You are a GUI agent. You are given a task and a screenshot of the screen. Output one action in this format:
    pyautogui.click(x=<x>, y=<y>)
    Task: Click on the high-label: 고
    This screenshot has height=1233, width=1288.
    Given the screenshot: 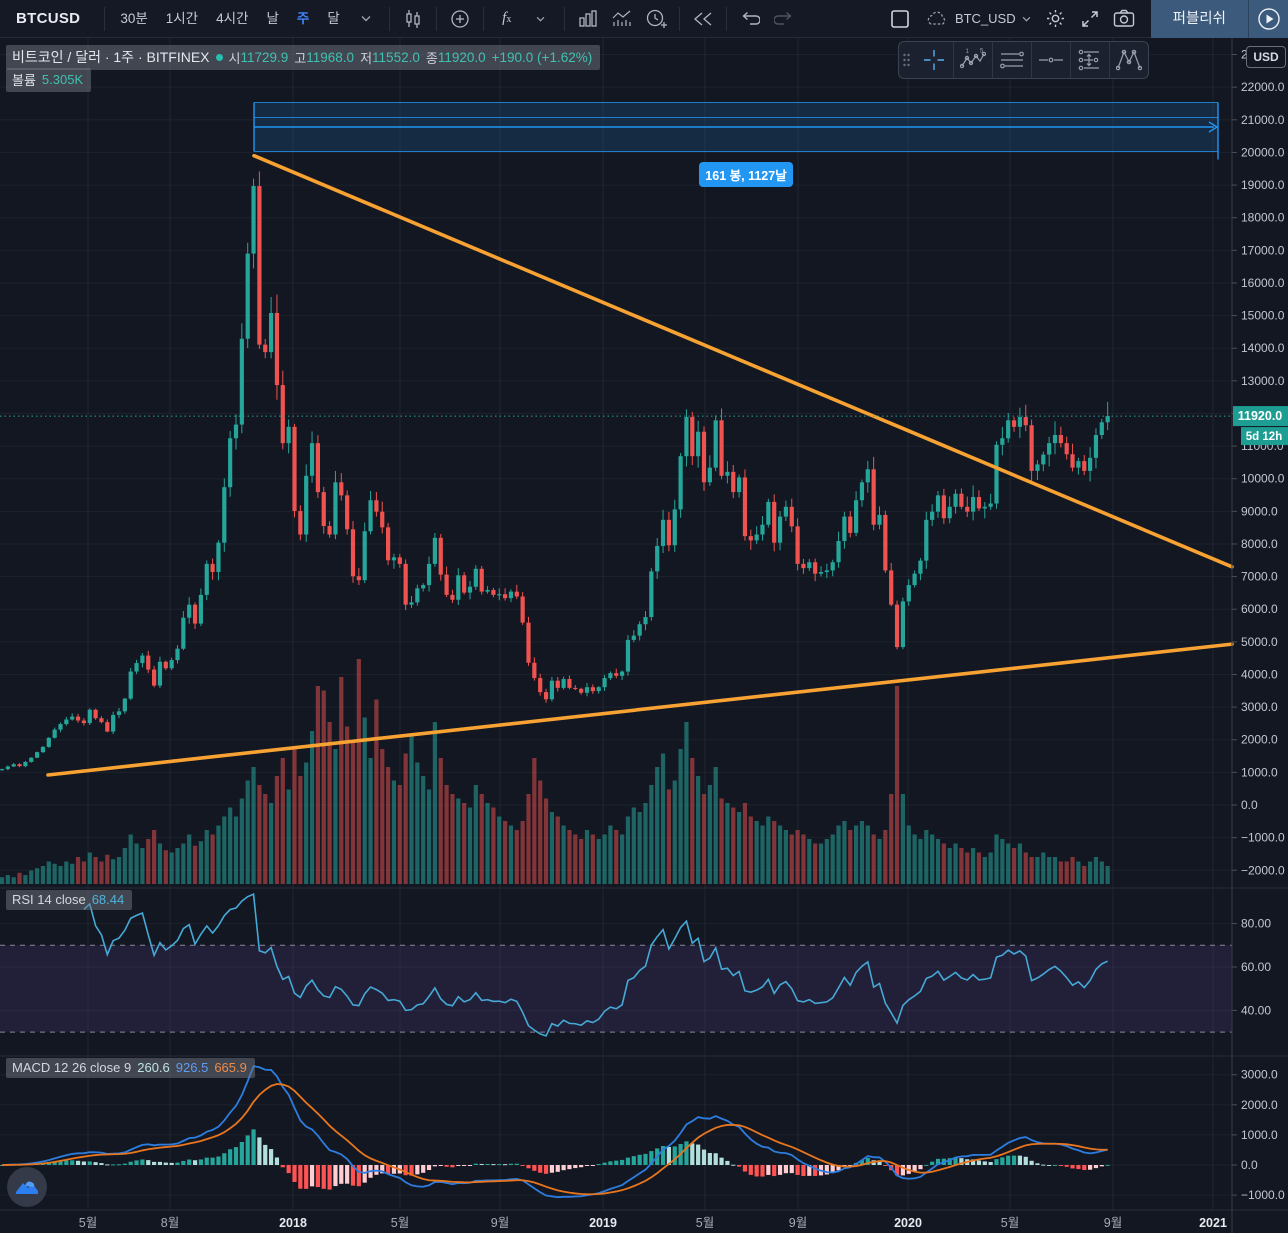 What is the action you would take?
    pyautogui.click(x=300, y=58)
    